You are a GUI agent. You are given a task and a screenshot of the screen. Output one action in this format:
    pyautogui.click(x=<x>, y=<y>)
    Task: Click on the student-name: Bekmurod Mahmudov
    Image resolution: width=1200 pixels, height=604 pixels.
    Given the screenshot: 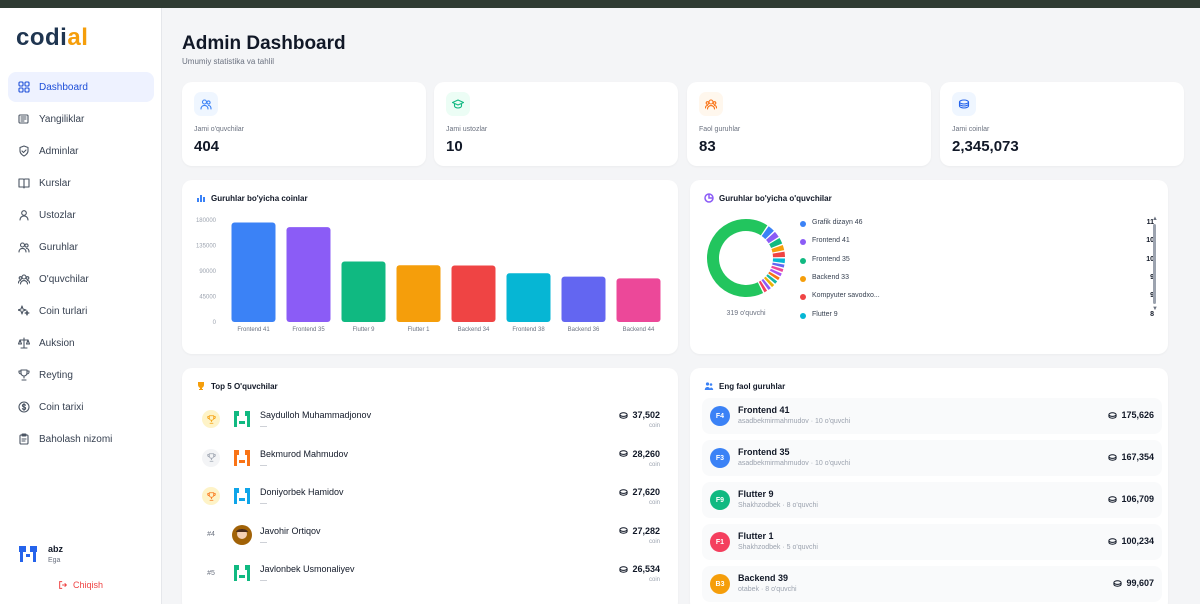 What is the action you would take?
    pyautogui.click(x=304, y=453)
    